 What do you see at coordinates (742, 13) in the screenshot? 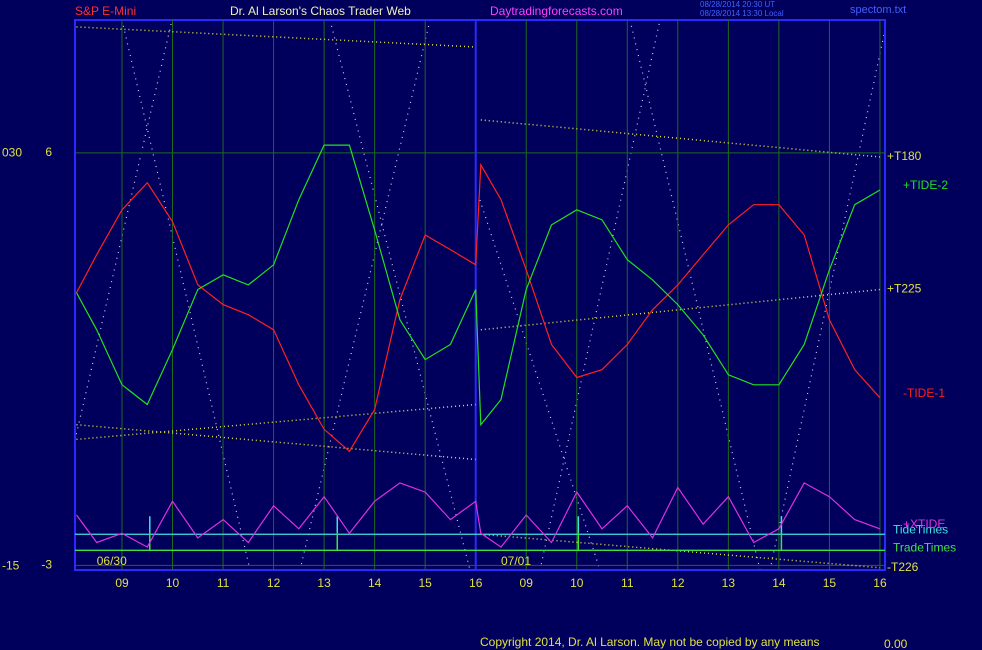
I see `stamp-local: 08/28/2014 13:30 Local` at bounding box center [742, 13].